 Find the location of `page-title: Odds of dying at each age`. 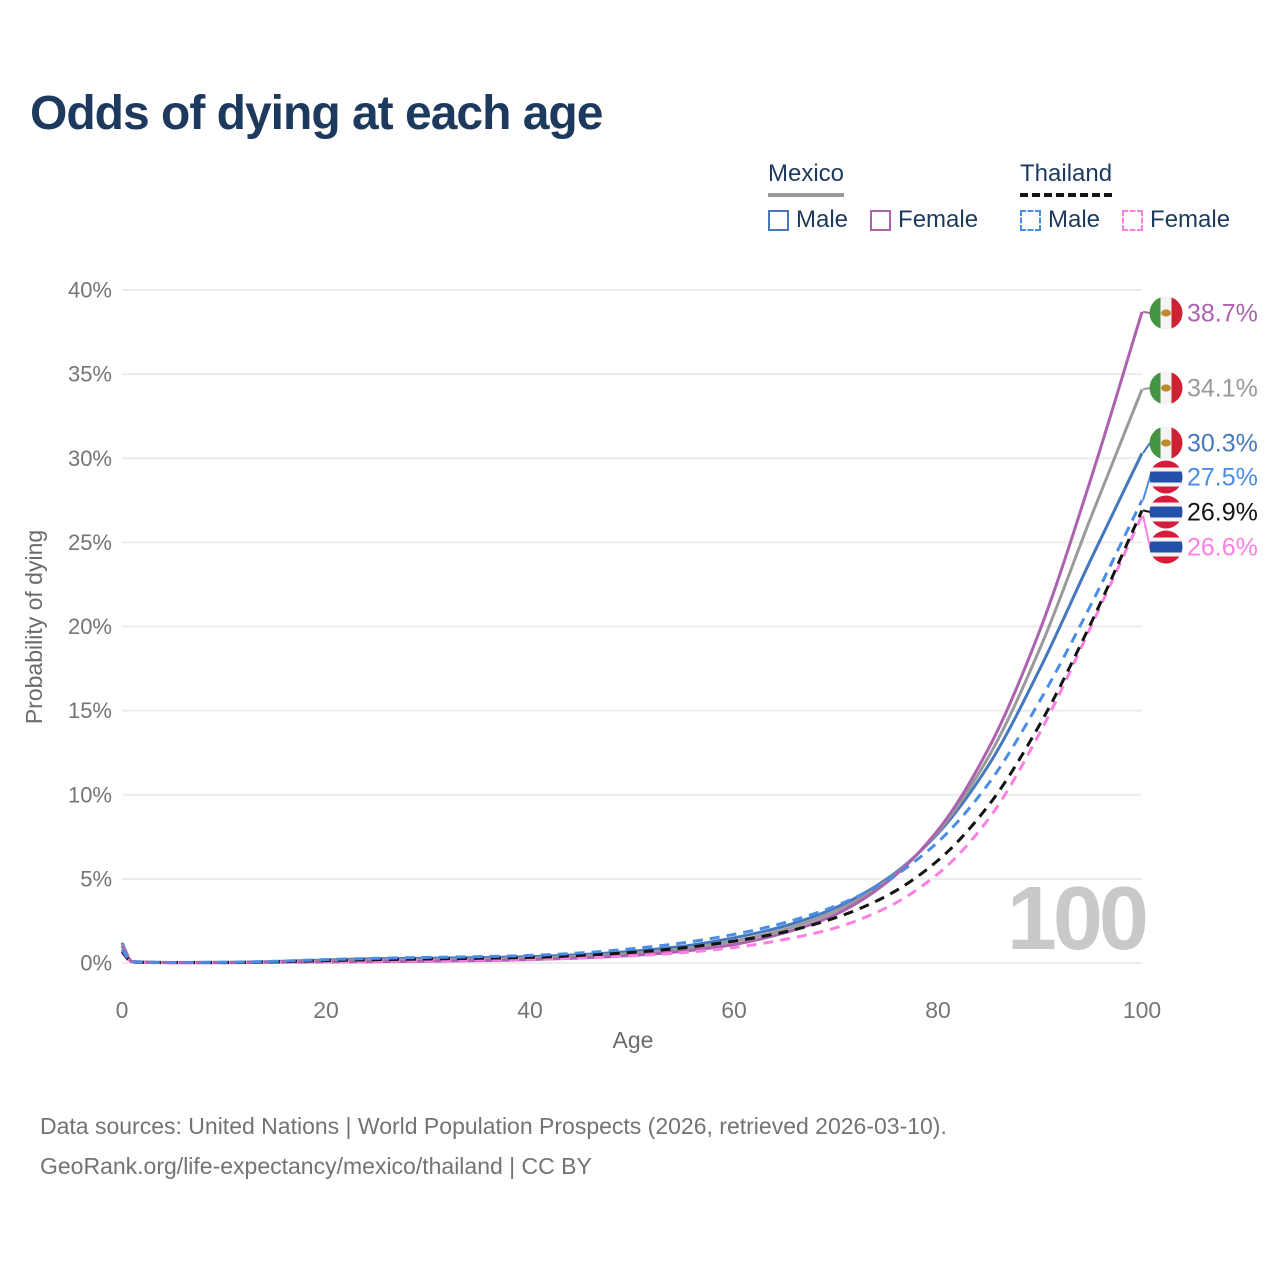

page-title: Odds of dying at each age is located at coordinates (316, 113).